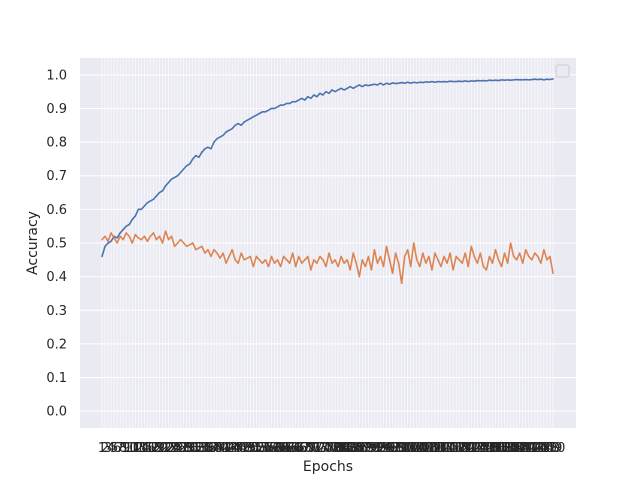  I want to click on x-tick-label: 47, so click(241, 448).